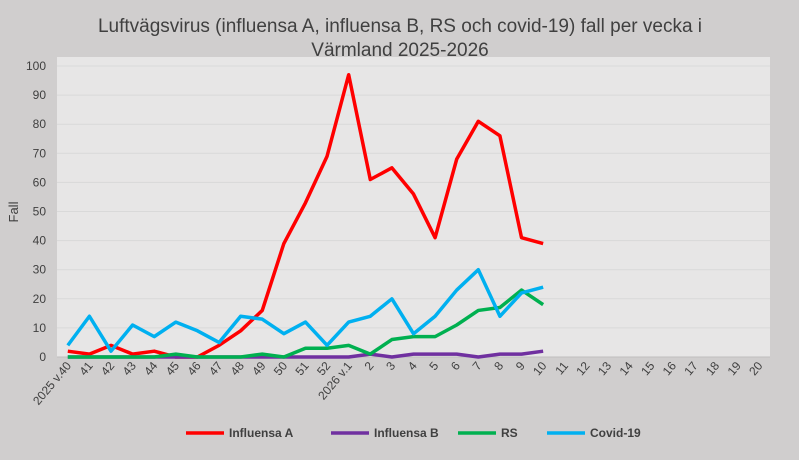 The width and height of the screenshot is (799, 460). What do you see at coordinates (238, 368) in the screenshot?
I see `x-tick-label: 48` at bounding box center [238, 368].